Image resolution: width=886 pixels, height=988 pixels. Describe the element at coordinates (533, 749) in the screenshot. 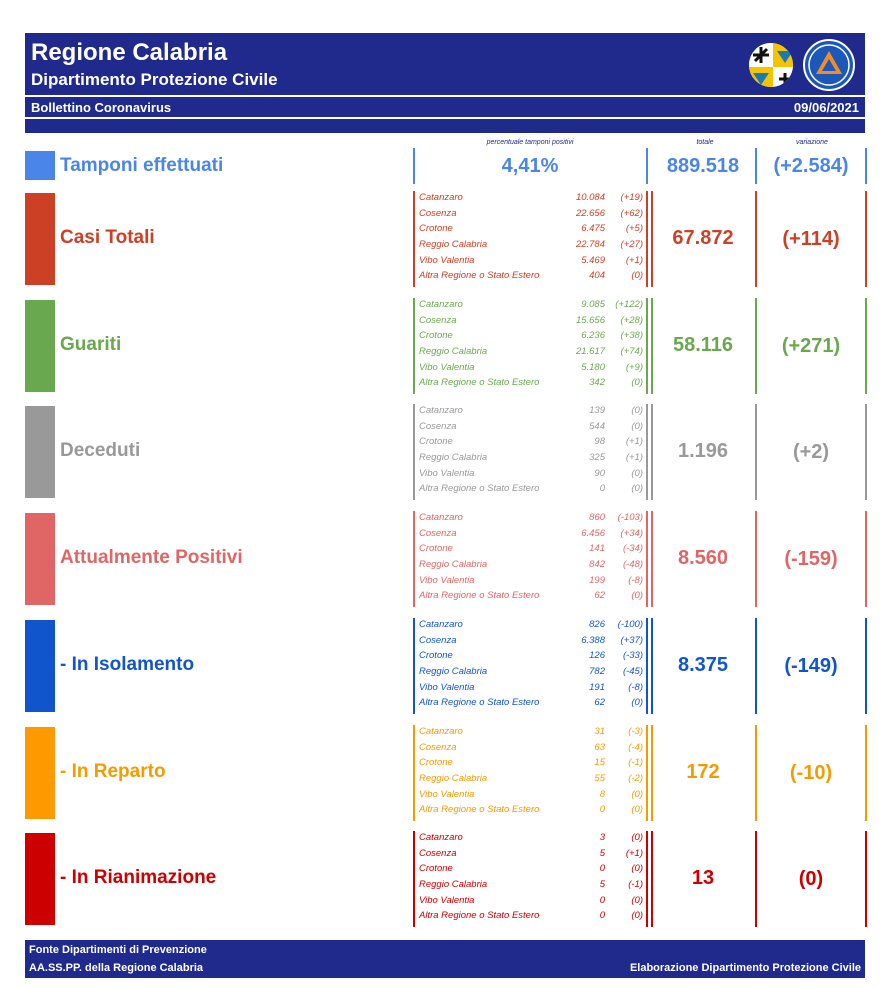

I see `province-row: Cosenza 63 (-4)` at that location.